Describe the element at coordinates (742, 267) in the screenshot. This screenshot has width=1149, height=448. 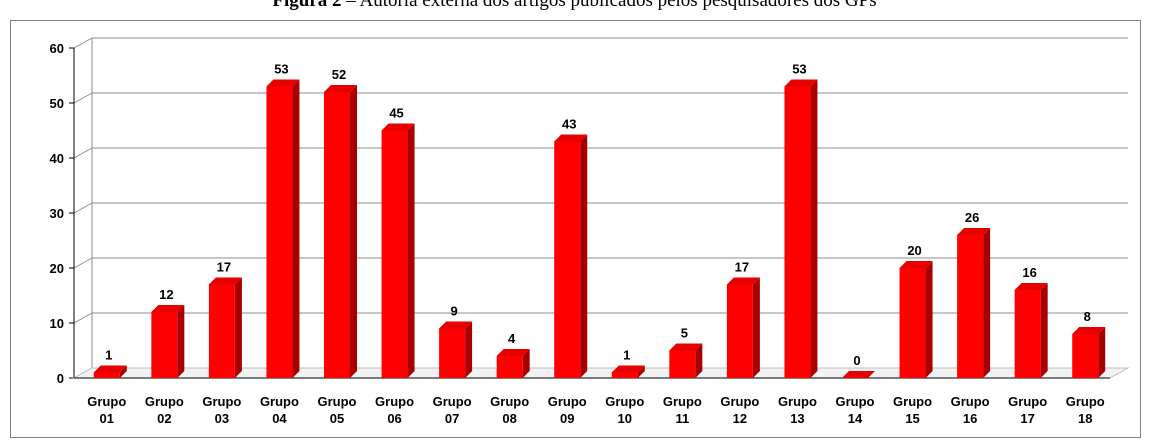
I see `data-label: 17` at that location.